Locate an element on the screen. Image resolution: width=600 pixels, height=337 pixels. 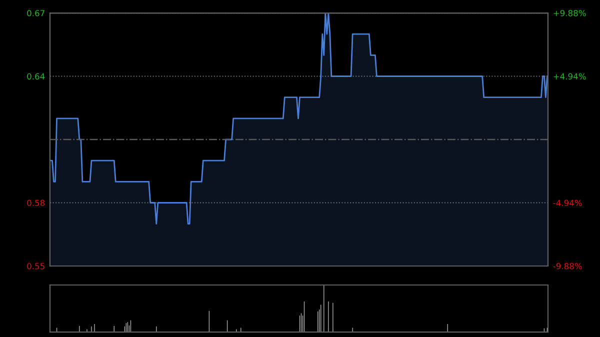
y2-tick-label: +9.88% is located at coordinates (570, 13).